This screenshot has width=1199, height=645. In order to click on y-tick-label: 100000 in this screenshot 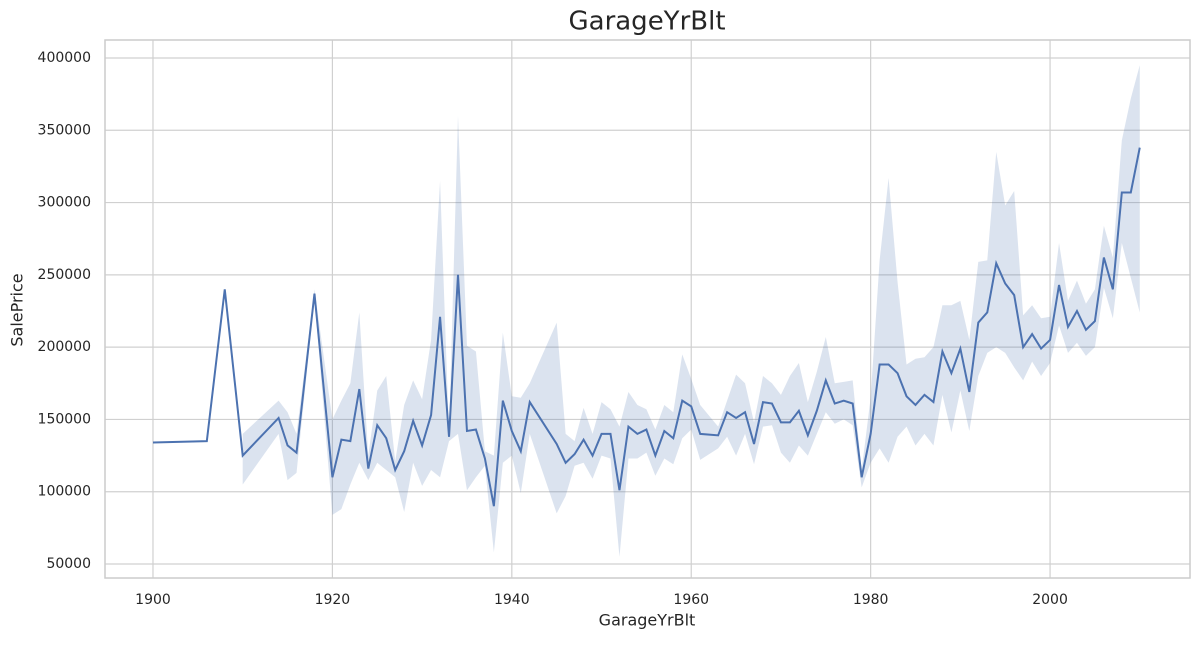, I will do `click(64, 492)`.